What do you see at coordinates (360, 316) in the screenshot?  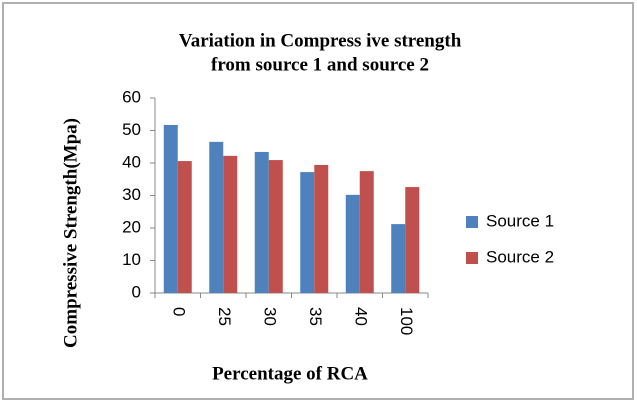 I see `x-tick-label: 40` at bounding box center [360, 316].